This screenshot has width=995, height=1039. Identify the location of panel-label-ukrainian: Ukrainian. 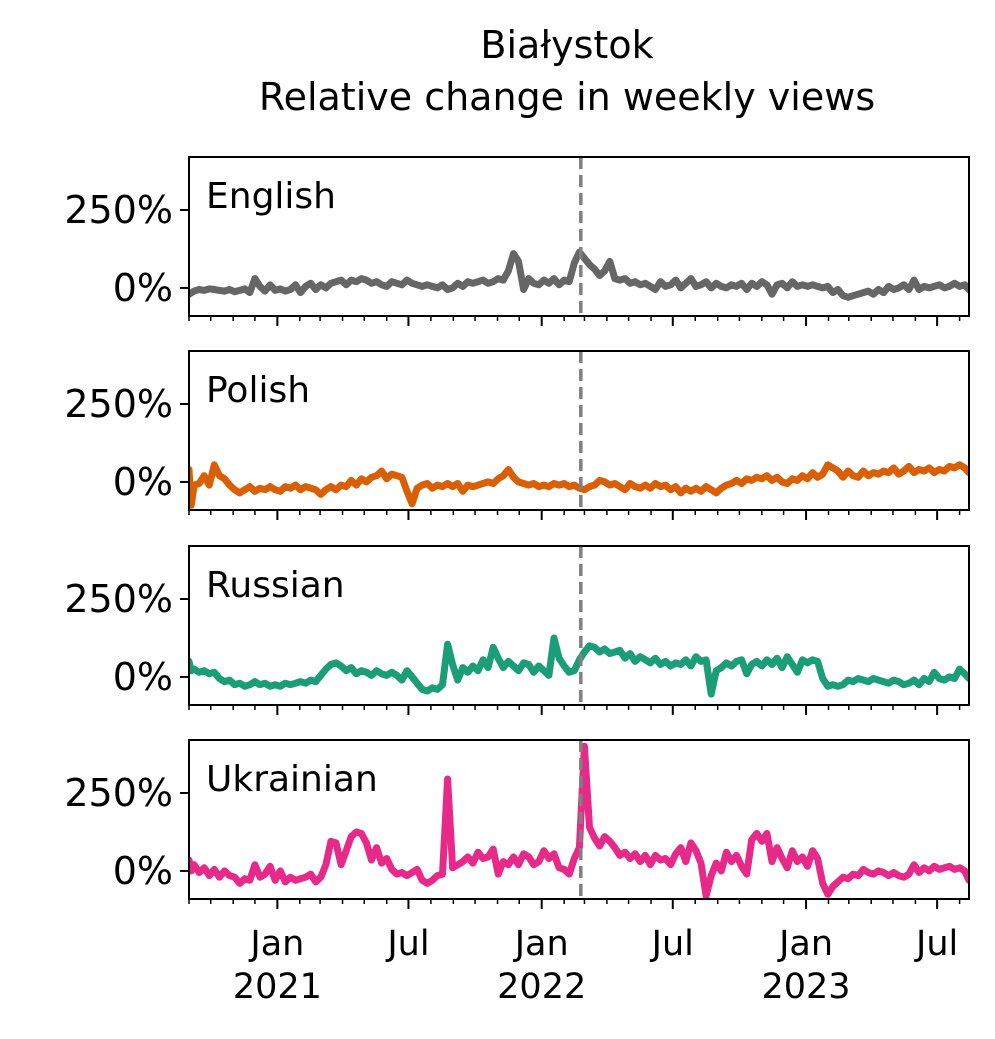
(292, 779).